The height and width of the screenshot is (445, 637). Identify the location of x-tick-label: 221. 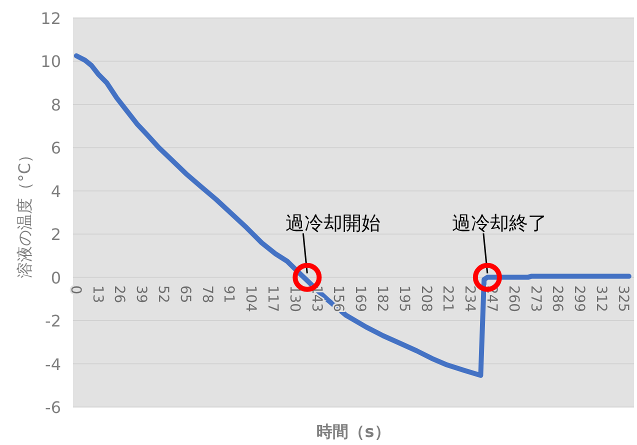
(448, 298).